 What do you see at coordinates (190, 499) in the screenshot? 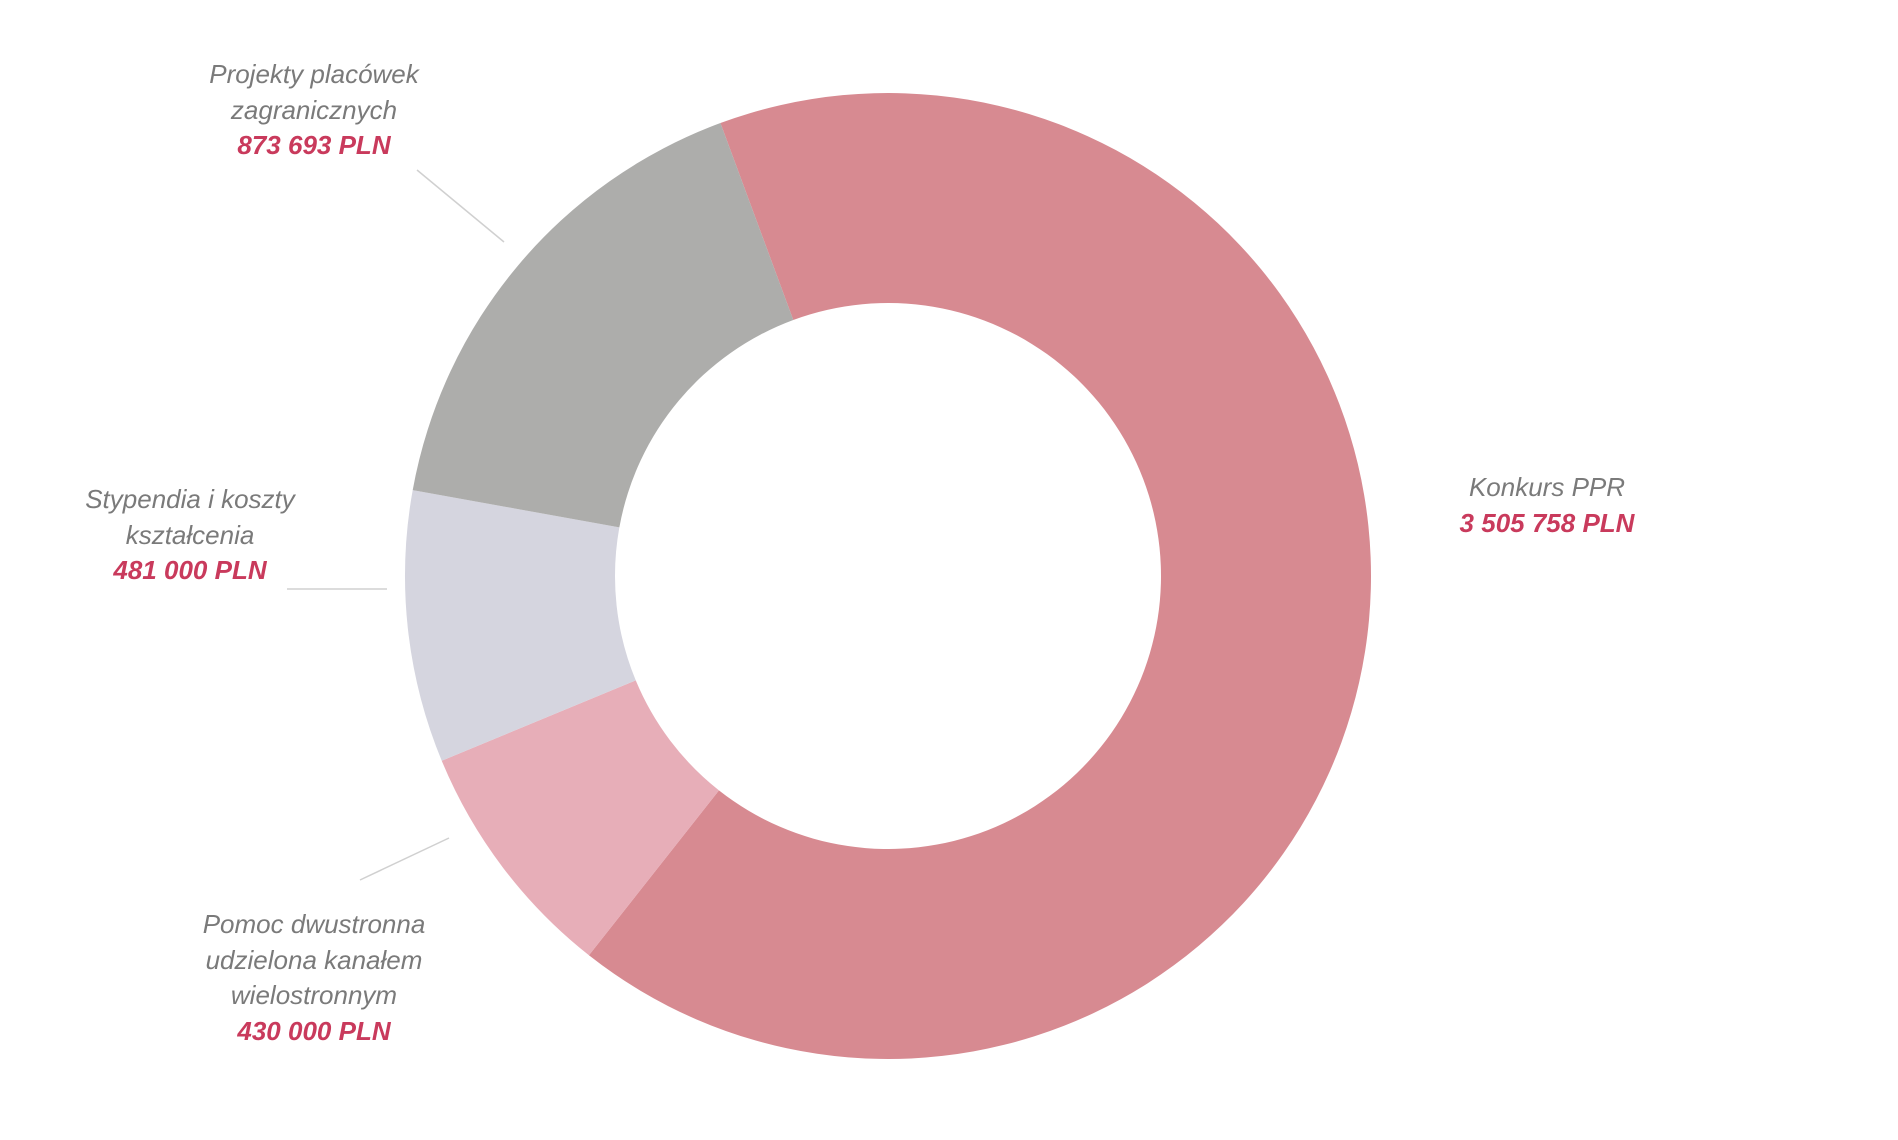
I see `label-name: Stypendia i koszty` at bounding box center [190, 499].